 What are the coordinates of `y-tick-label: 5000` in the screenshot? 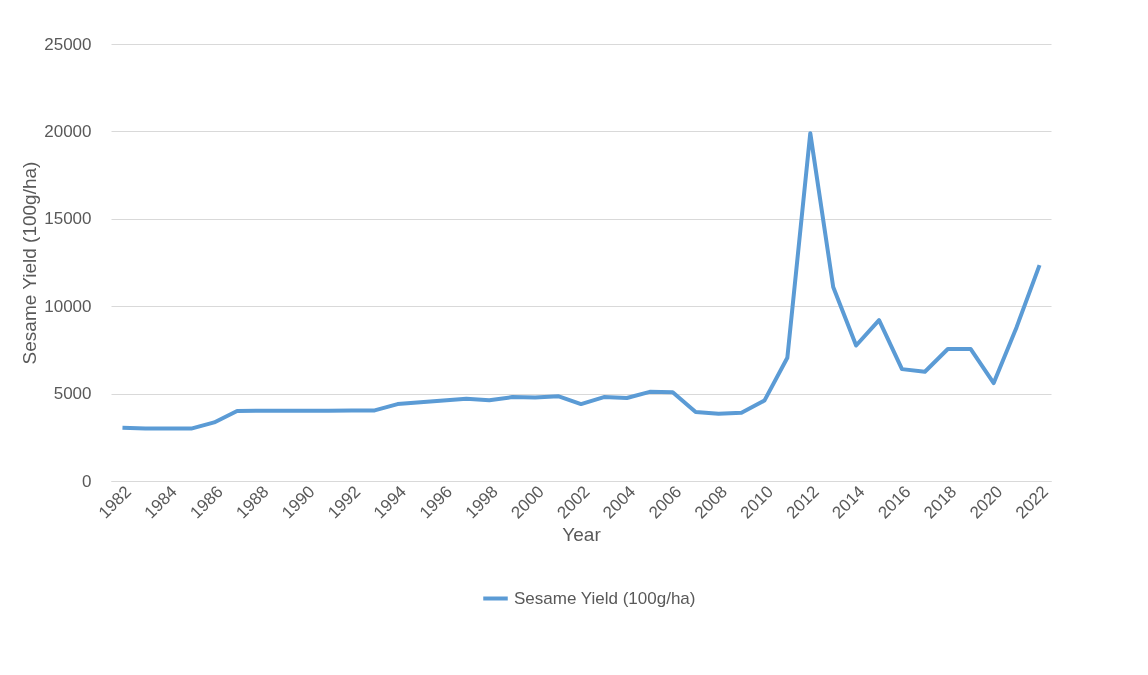 It's located at (72, 394).